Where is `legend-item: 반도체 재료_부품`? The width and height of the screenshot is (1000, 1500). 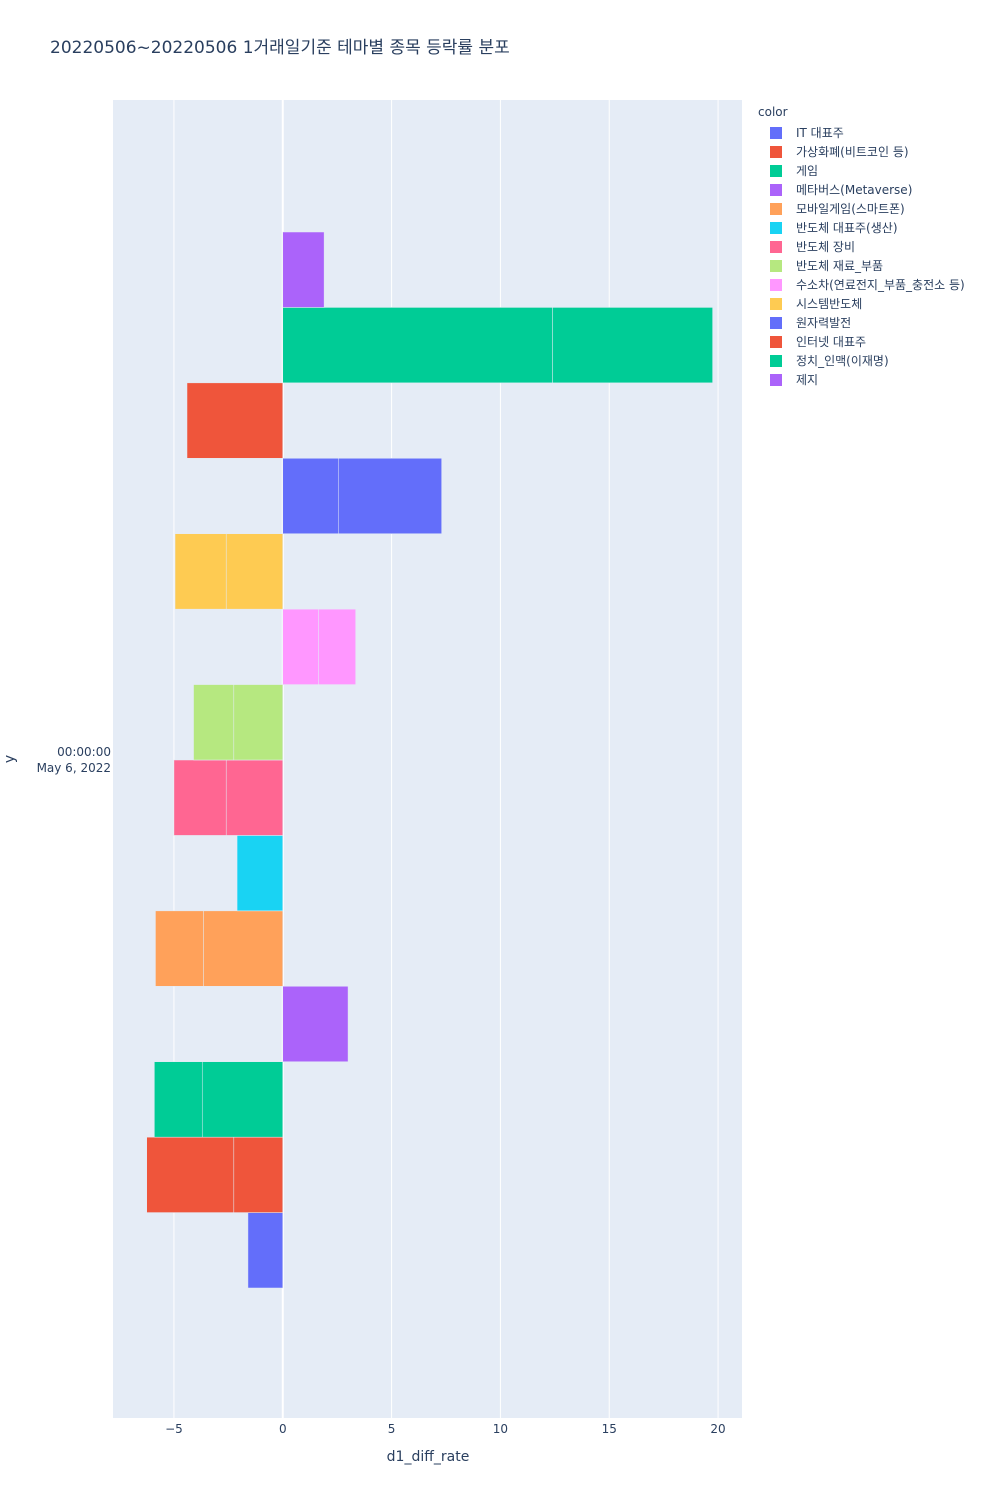 legend-item: 반도체 재료_부품 is located at coordinates (861, 265).